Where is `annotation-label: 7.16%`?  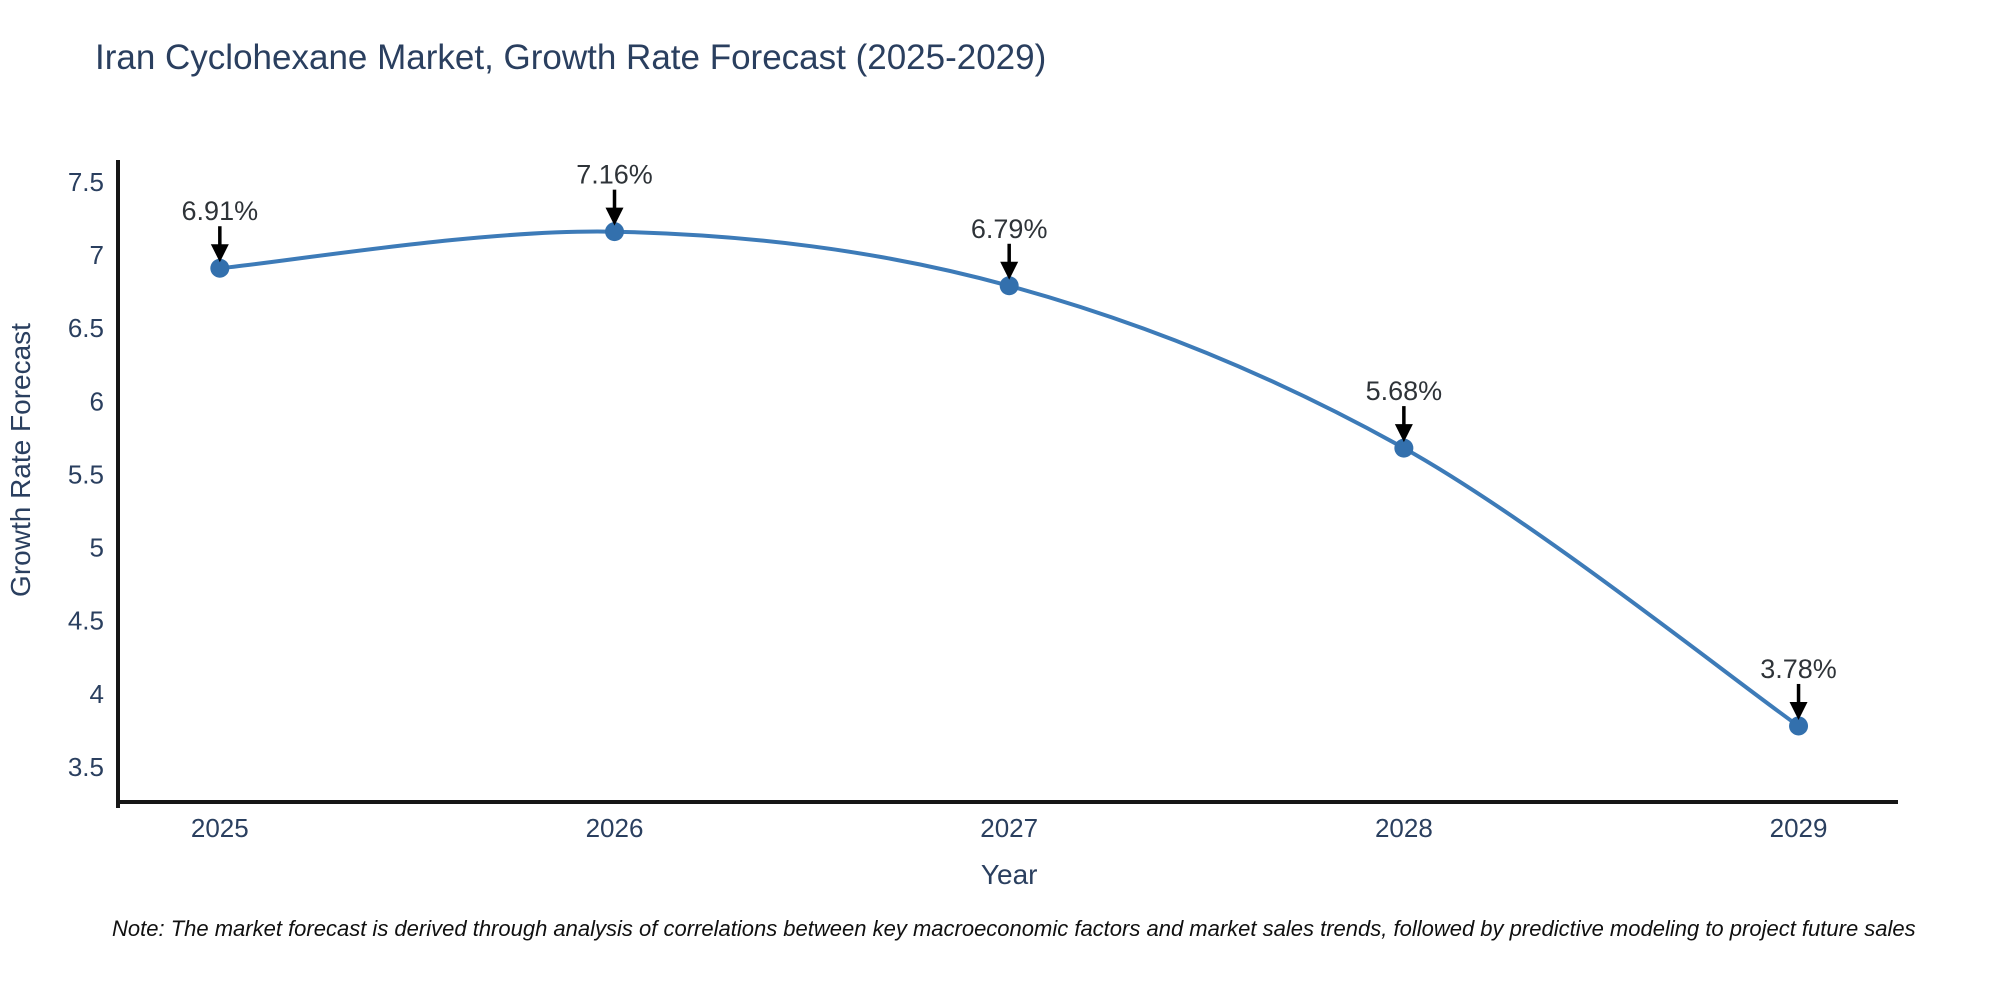 annotation-label: 7.16% is located at coordinates (614, 175).